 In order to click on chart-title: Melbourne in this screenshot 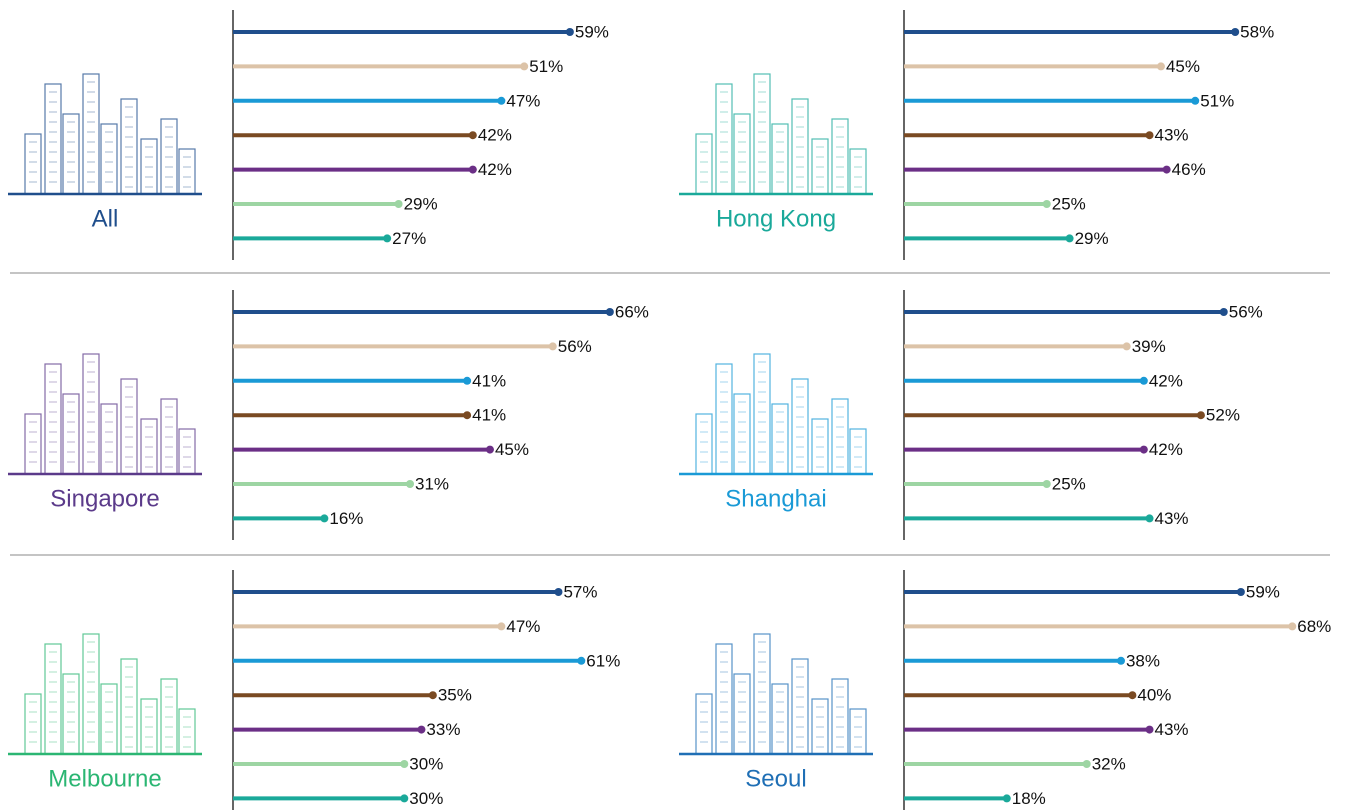, I will do `click(104, 778)`.